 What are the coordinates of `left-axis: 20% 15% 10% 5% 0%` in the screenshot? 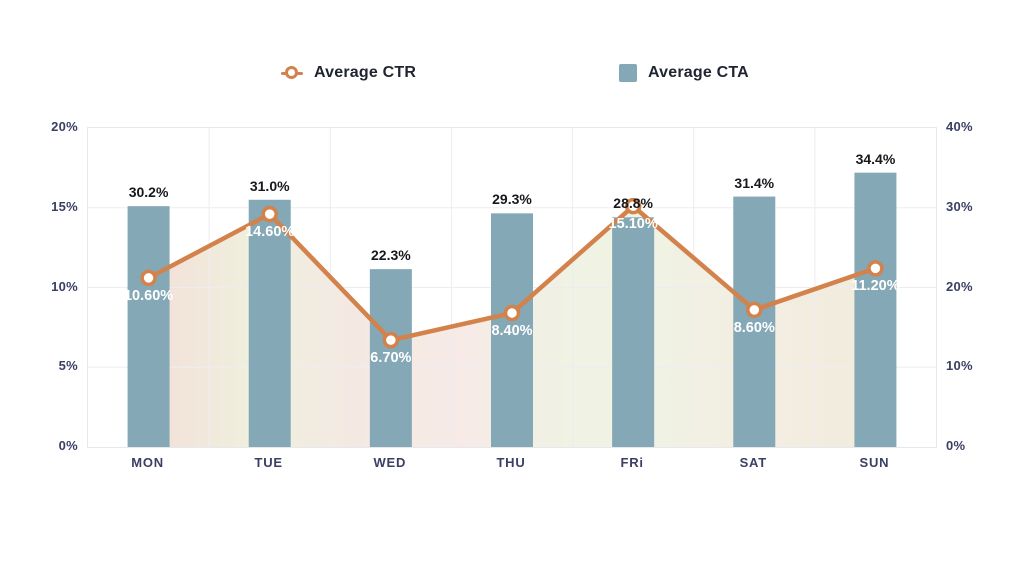 It's located at (43, 286).